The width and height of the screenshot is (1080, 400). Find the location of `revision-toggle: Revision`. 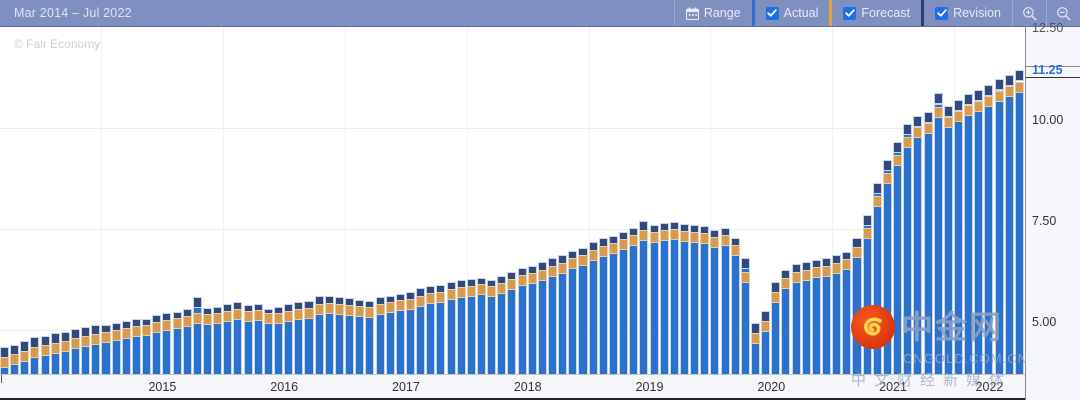

revision-toggle: Revision is located at coordinates (966, 13).